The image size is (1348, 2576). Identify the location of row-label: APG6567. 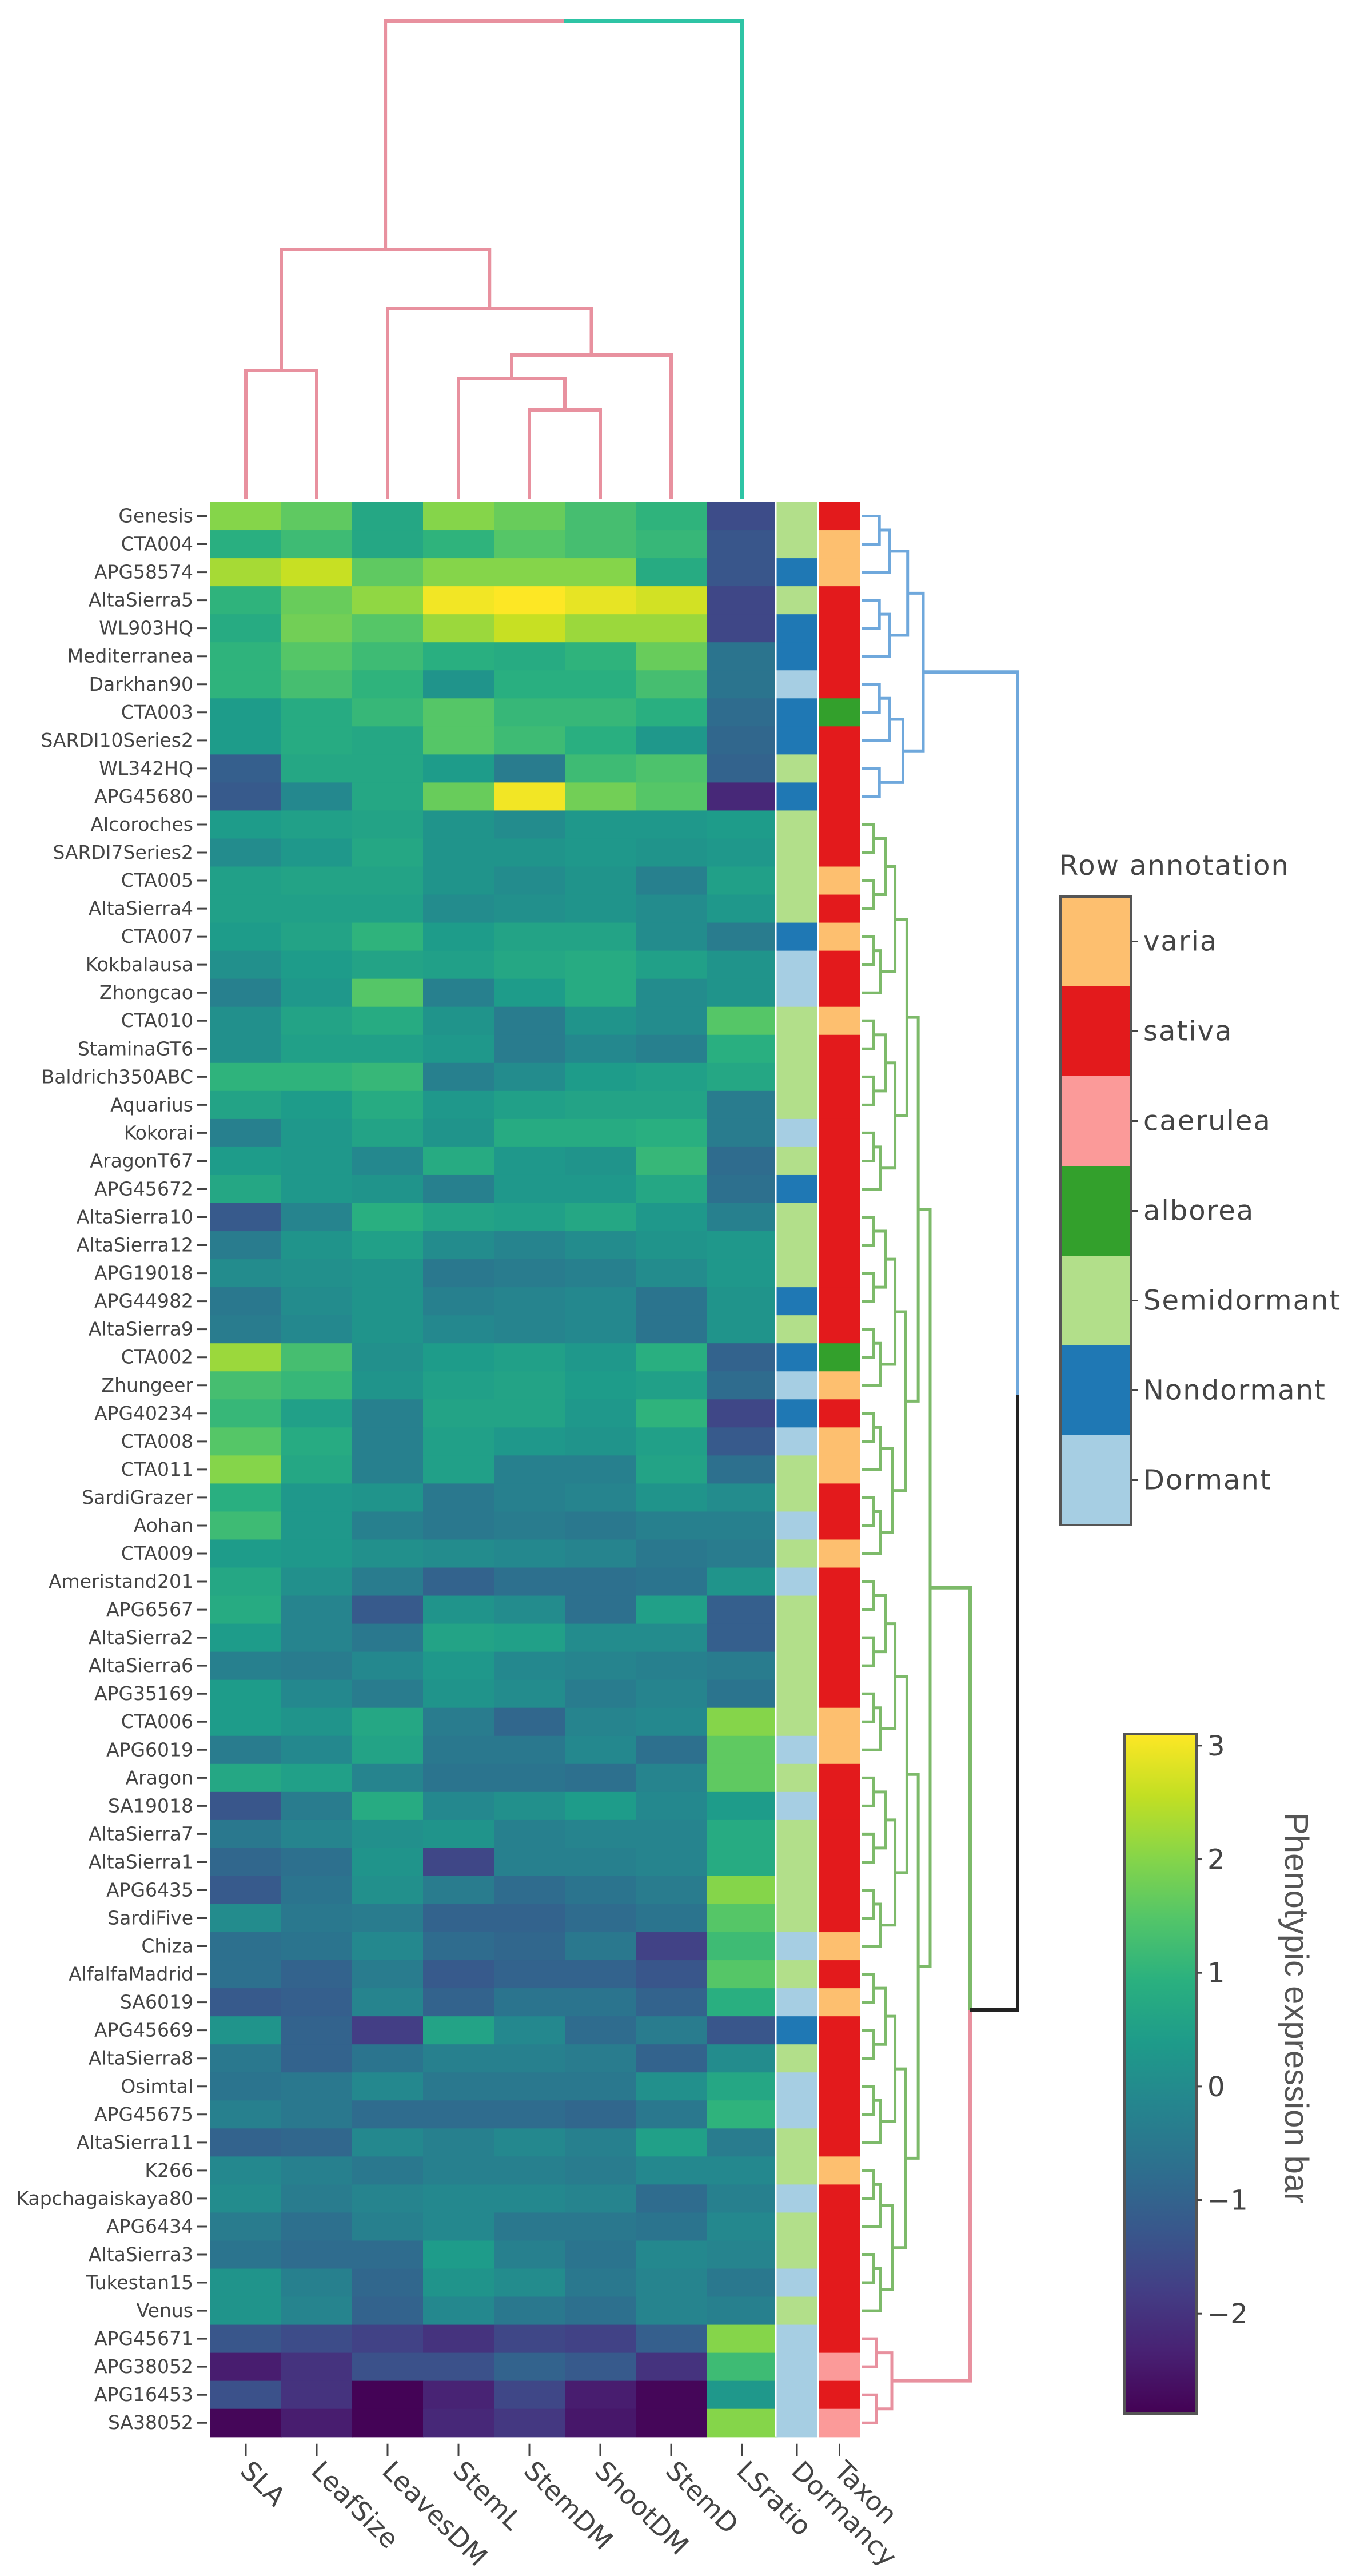
(149, 1609).